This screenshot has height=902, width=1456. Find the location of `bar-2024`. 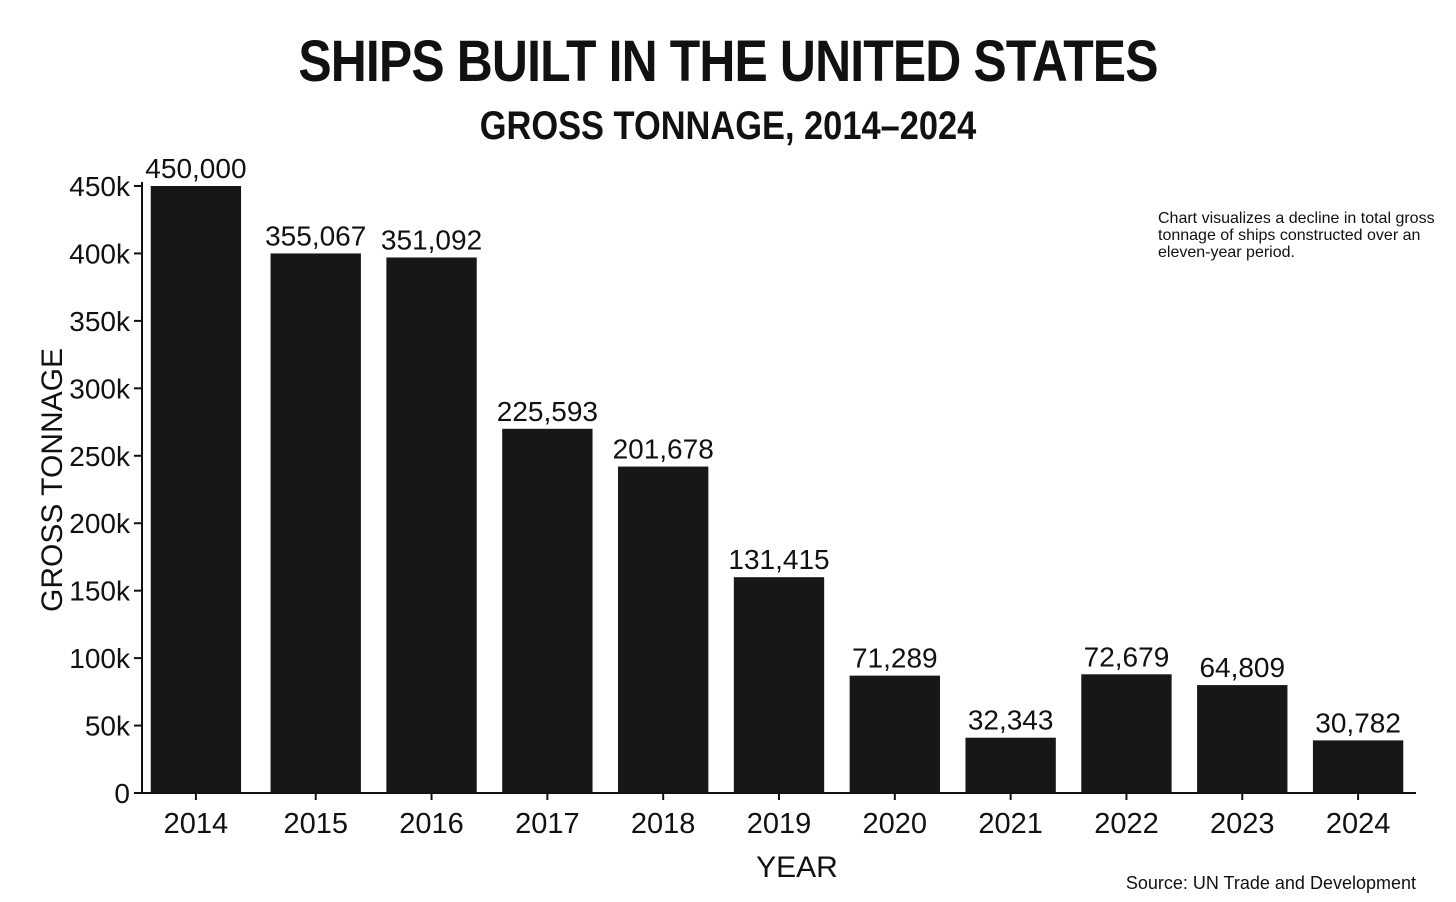

bar-2024 is located at coordinates (1358, 766).